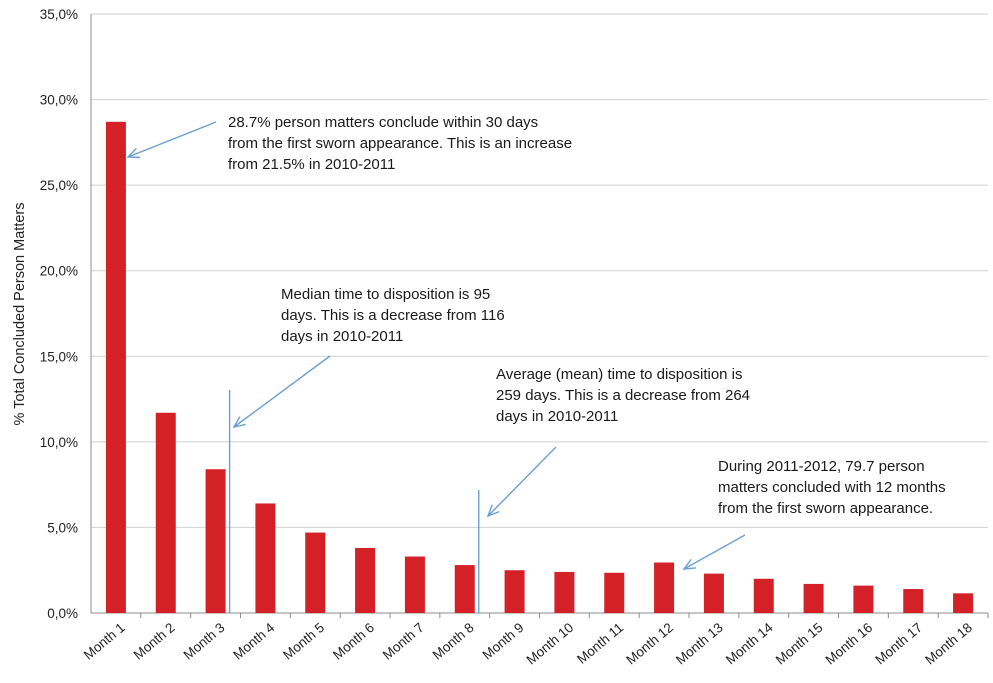  What do you see at coordinates (354, 501) in the screenshot?
I see `reference-lines` at bounding box center [354, 501].